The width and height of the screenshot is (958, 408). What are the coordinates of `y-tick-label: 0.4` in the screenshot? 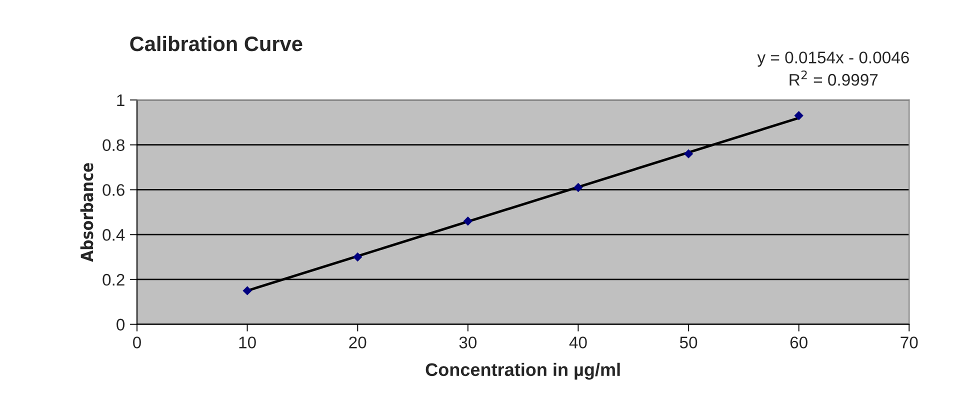 It's located at (113, 235).